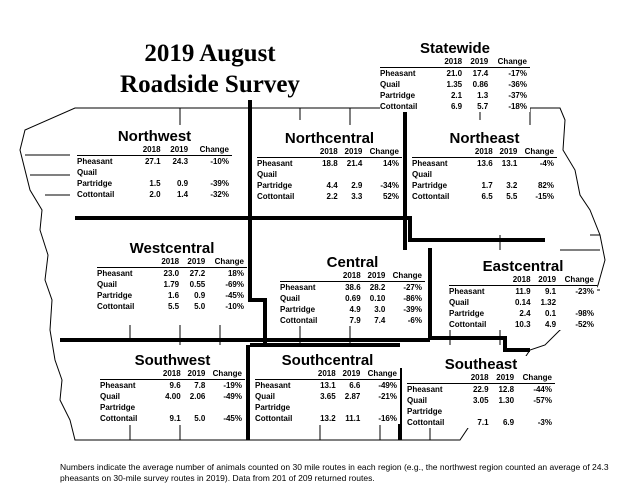 Image resolution: width=640 pixels, height=500 pixels. What do you see at coordinates (328, 385) in the screenshot?
I see `value-cell: 13.1` at bounding box center [328, 385].